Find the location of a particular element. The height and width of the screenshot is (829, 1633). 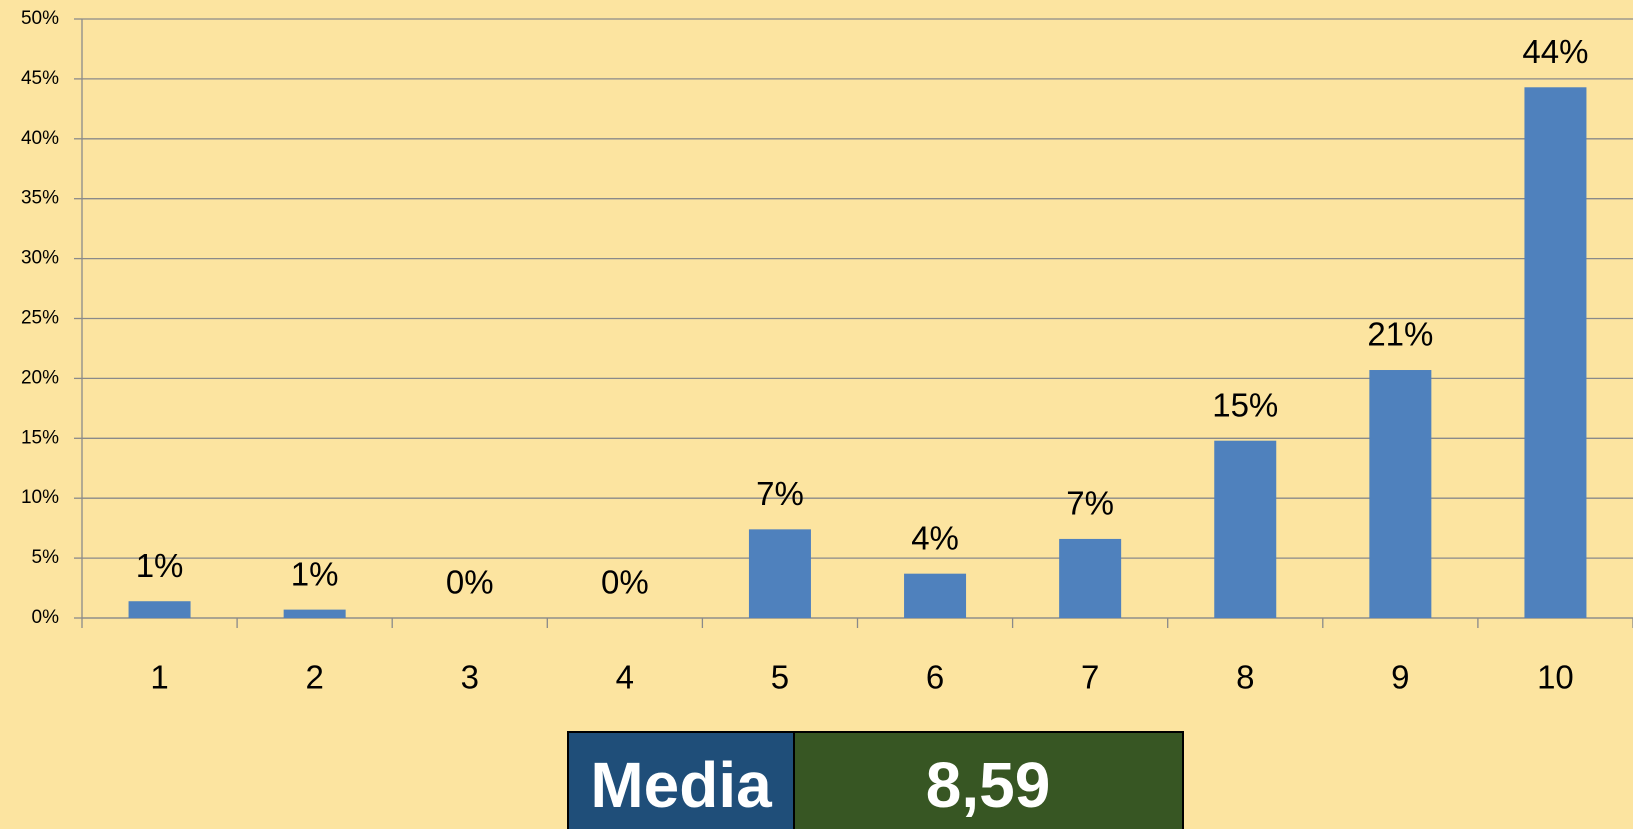

media-value-box is located at coordinates (988, 780).